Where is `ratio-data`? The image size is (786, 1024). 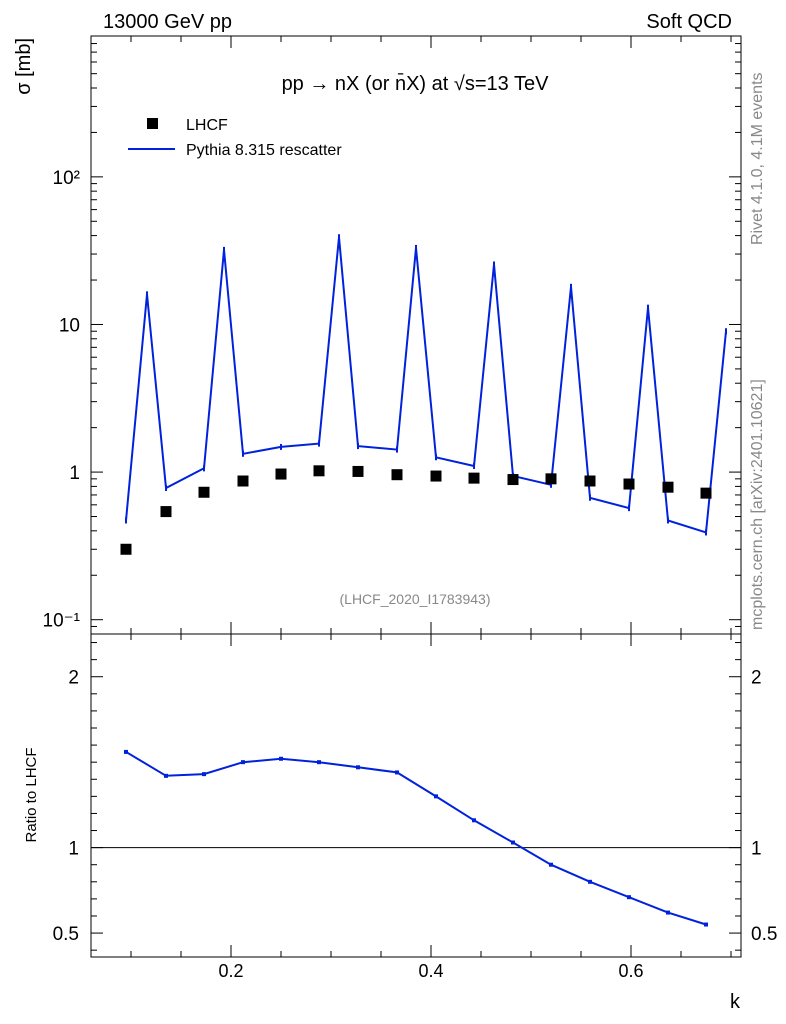
ratio-data is located at coordinates (416, 838).